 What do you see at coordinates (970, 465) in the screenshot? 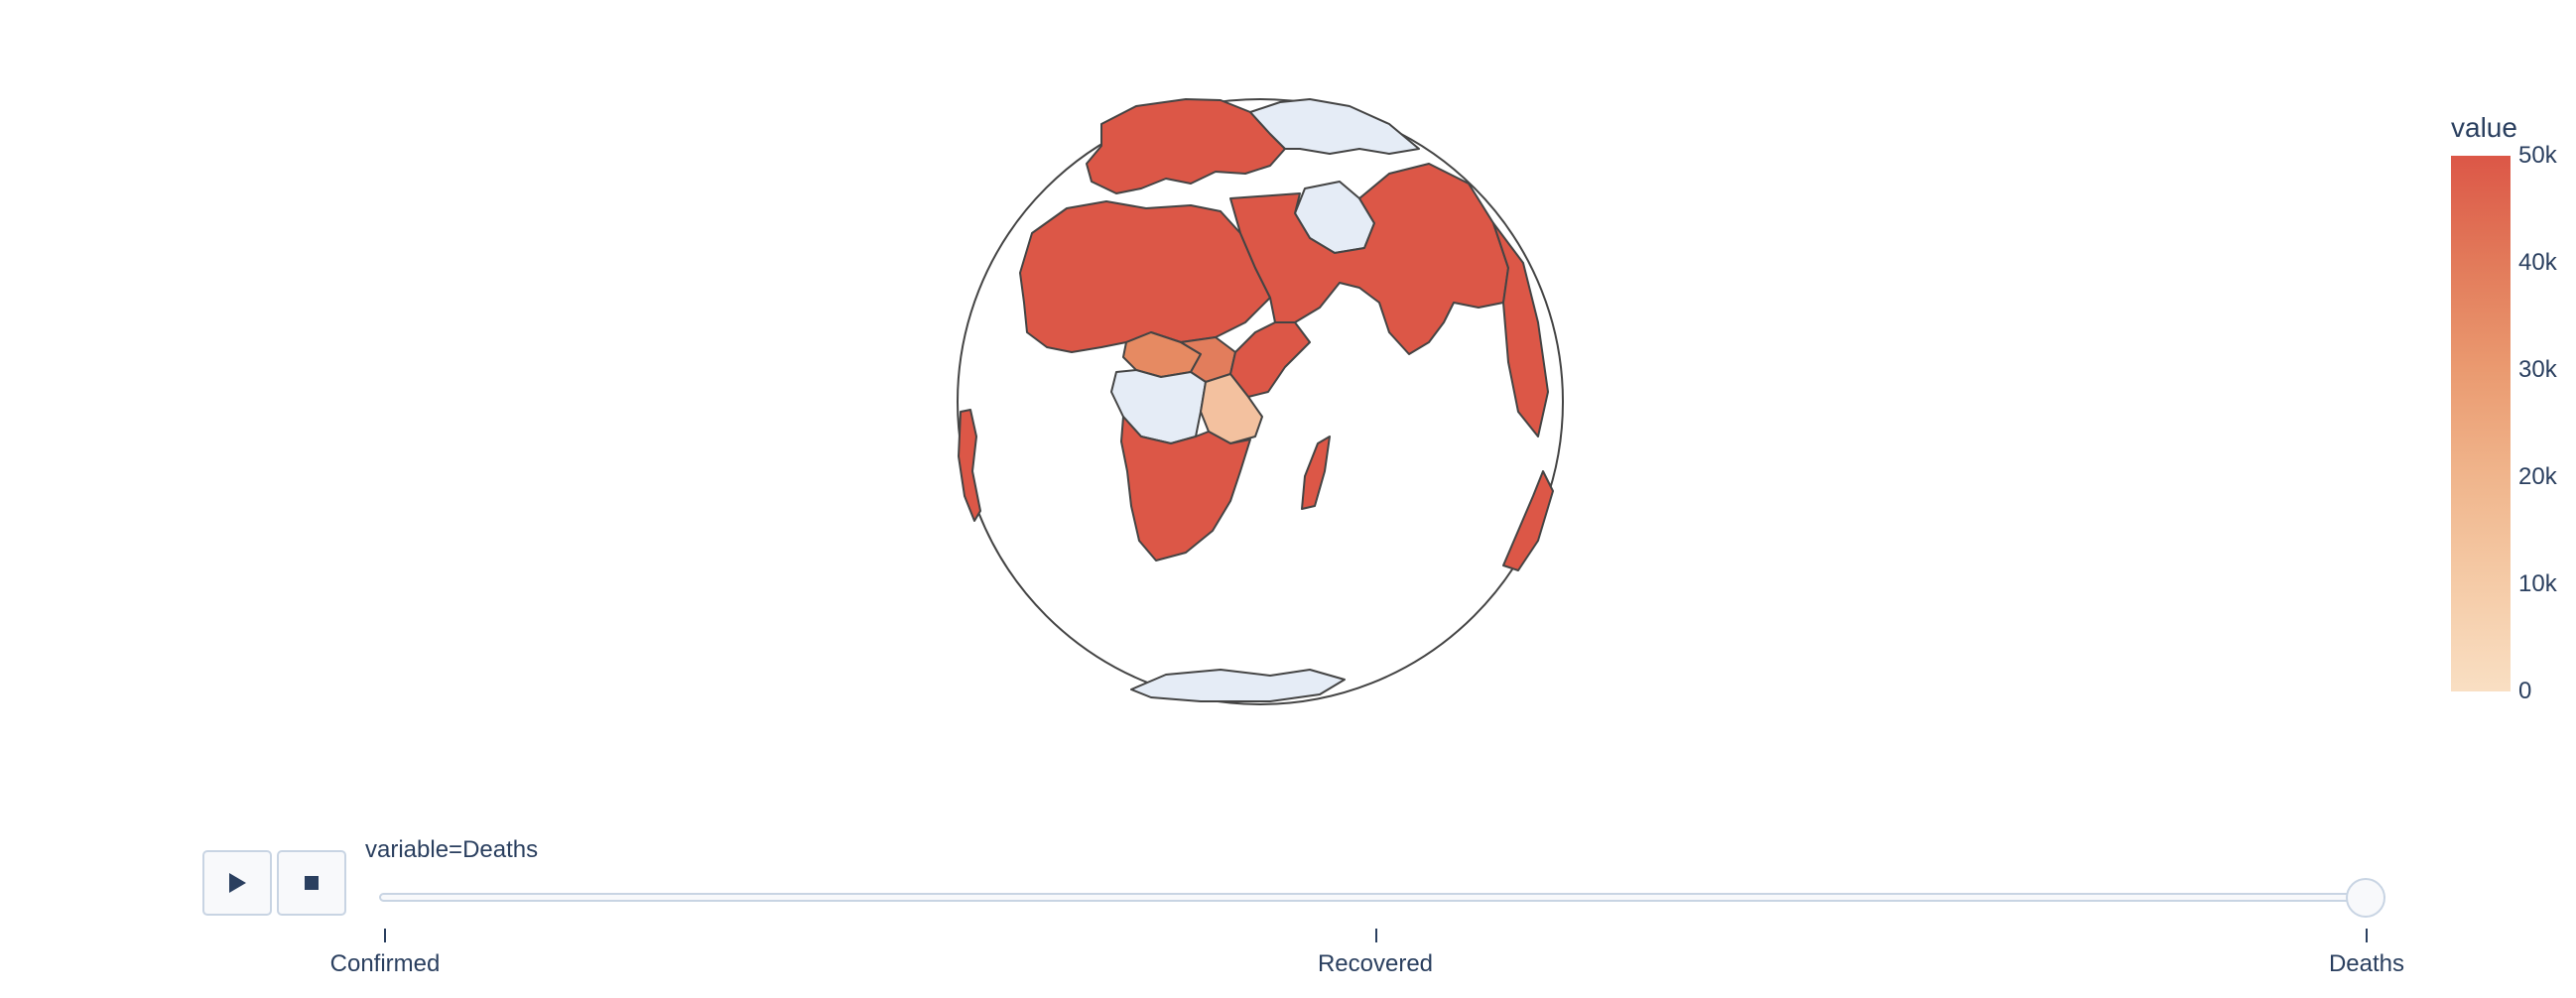
I see `region-south-america` at bounding box center [970, 465].